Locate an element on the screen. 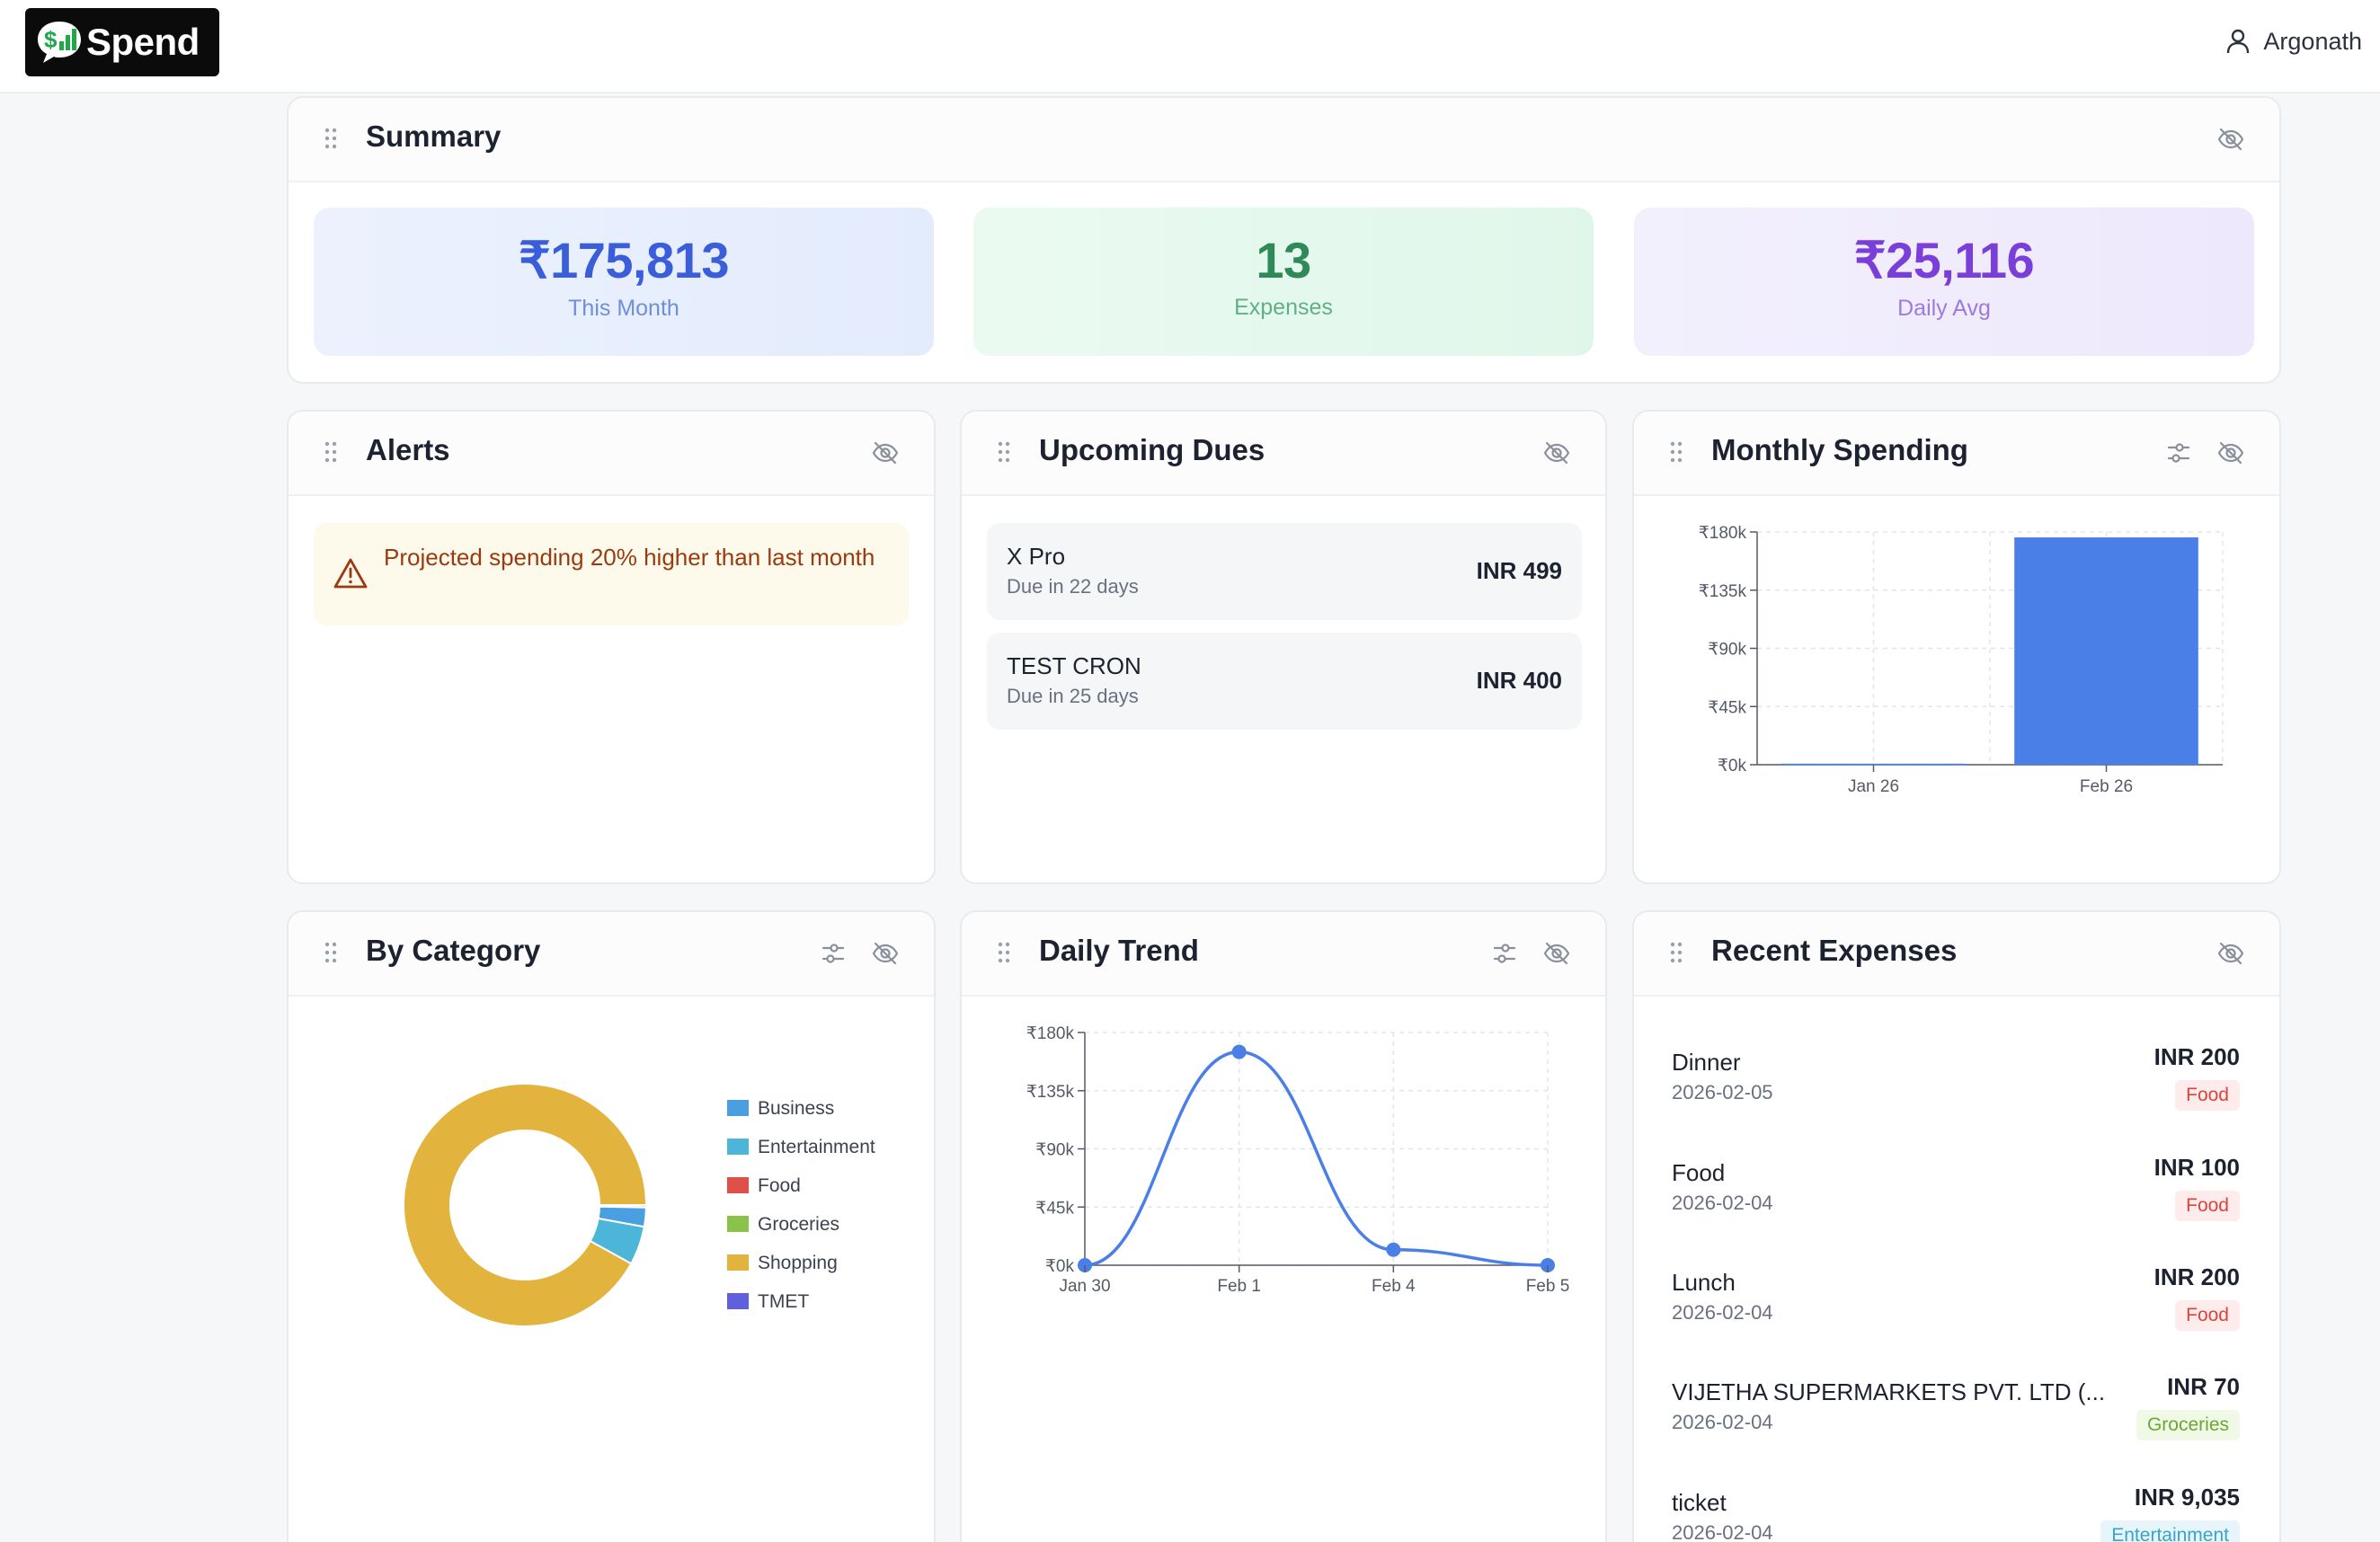 This screenshot has width=2380, height=1542. x-tick-label: Feb 5 is located at coordinates (1548, 1287).